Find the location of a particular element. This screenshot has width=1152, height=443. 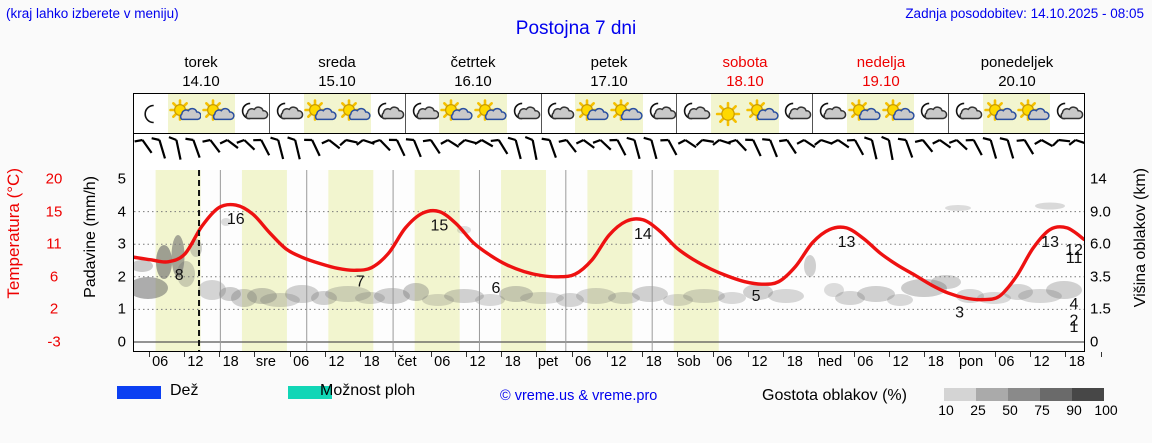

x-tick-čet: čet is located at coordinates (407, 362).